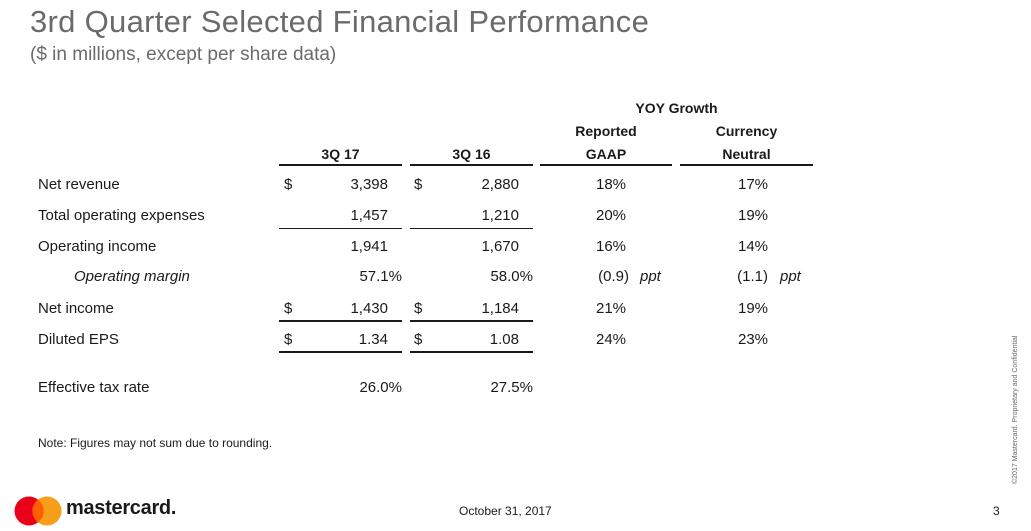  I want to click on row-label: Operating margin, so click(132, 276).